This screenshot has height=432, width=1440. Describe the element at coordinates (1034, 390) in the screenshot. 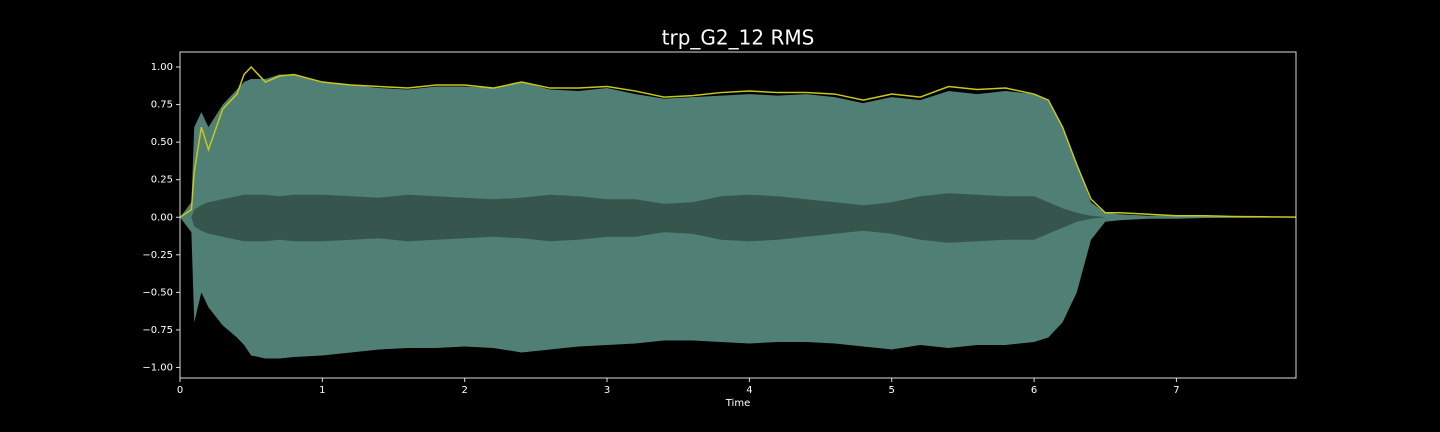

I see `x-tick-label: 6` at that location.